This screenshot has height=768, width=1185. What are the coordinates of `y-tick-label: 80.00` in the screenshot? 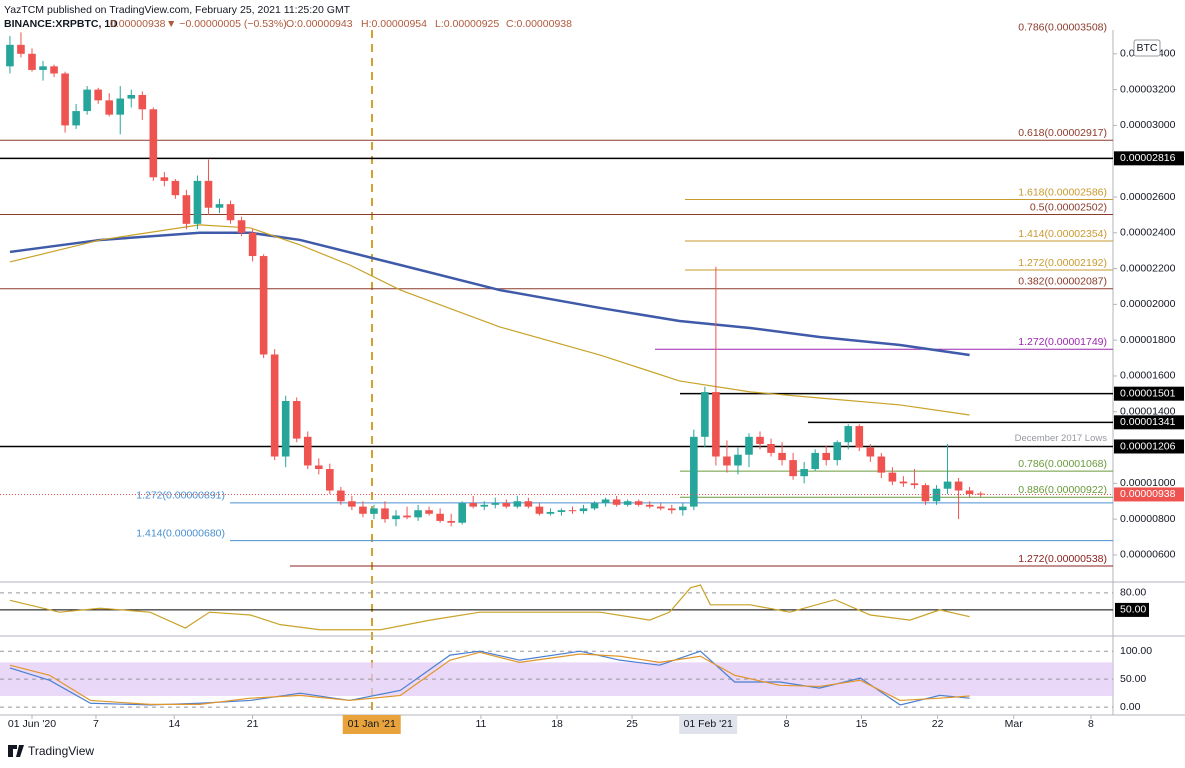 It's located at (1133, 593).